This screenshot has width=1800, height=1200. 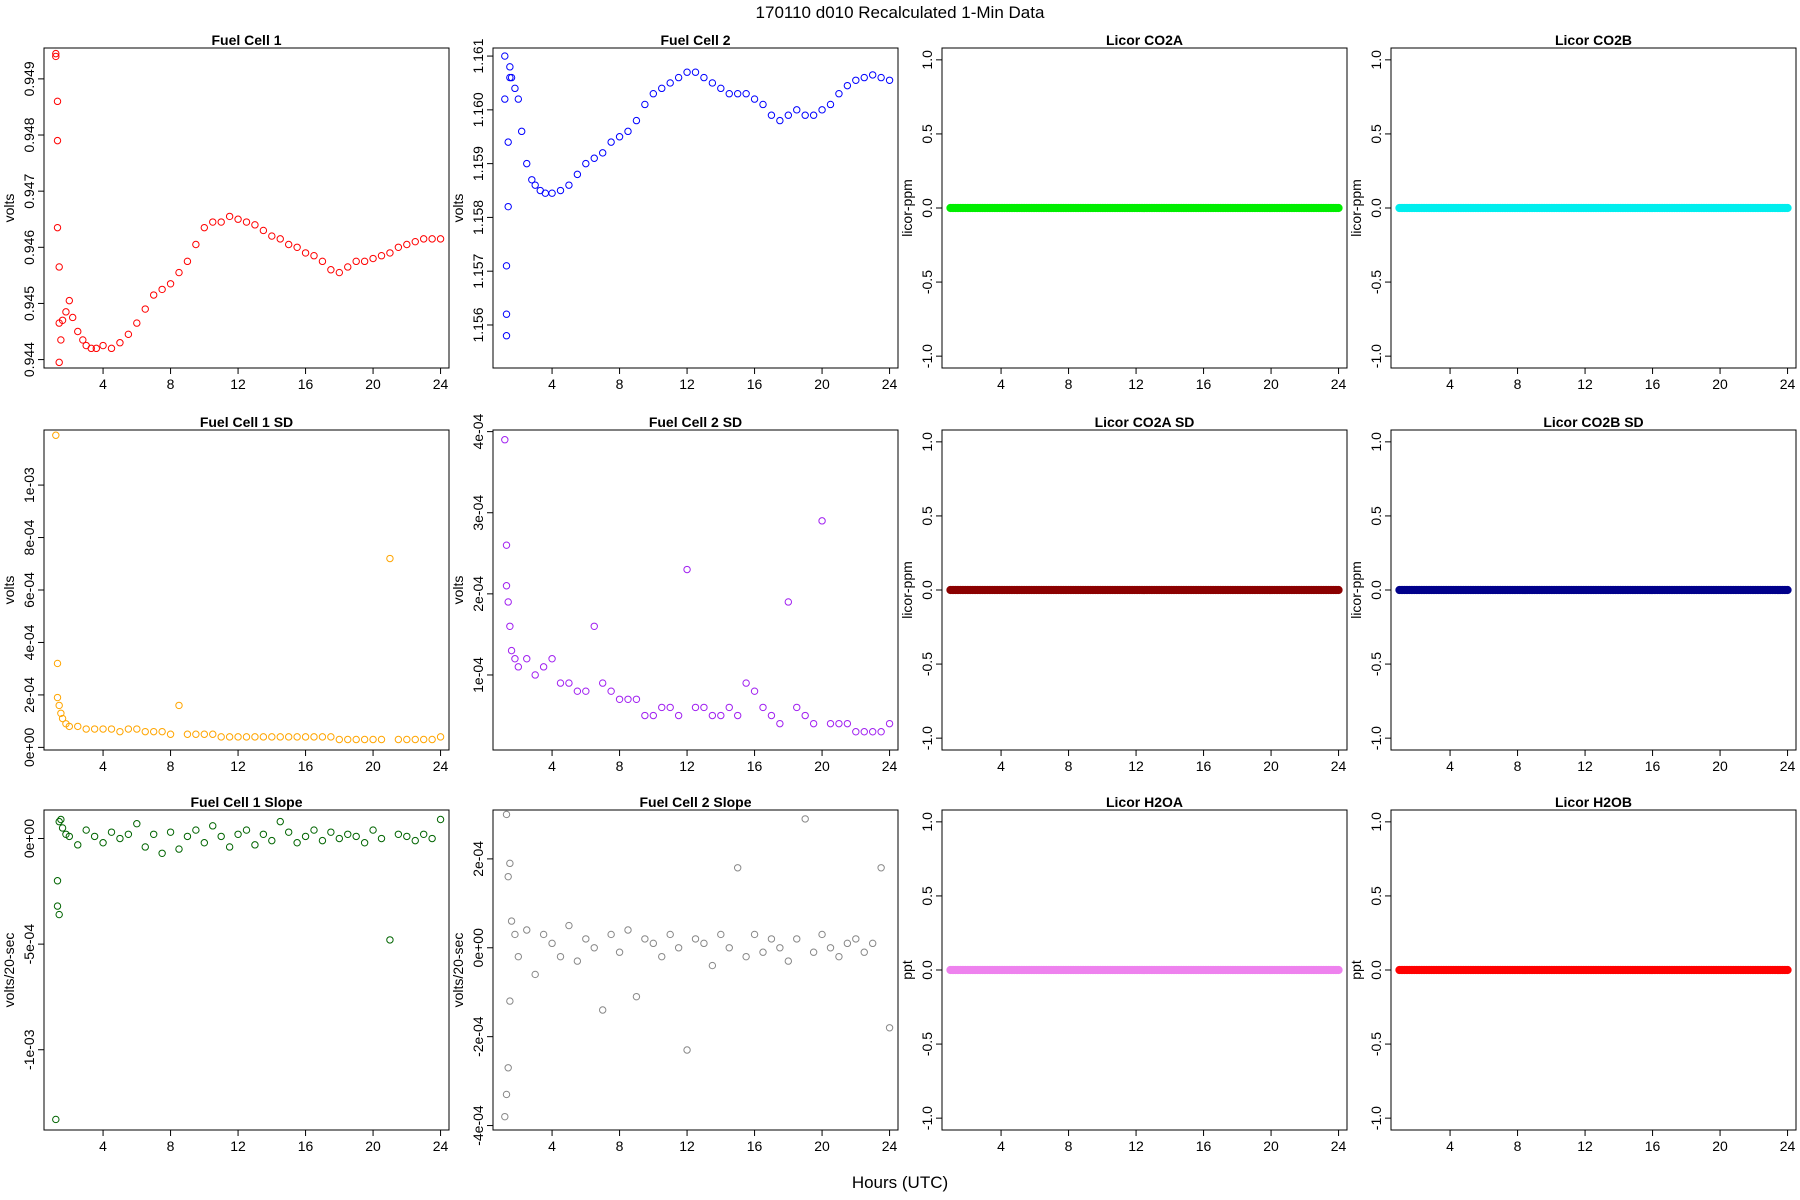 I want to click on y-tick-label: 1.158, so click(x=478, y=217).